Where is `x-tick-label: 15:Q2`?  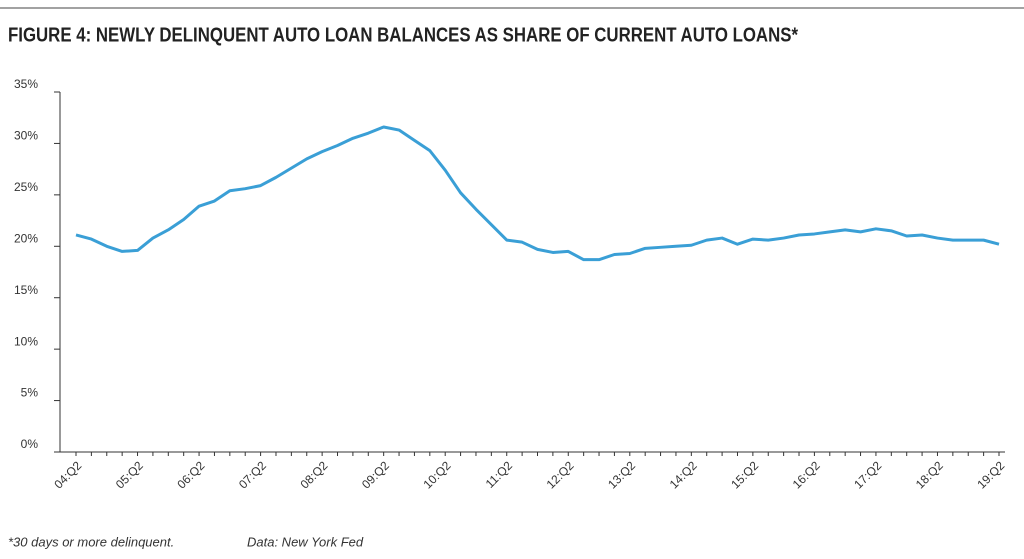
x-tick-label: 15:Q2 is located at coordinates (744, 474).